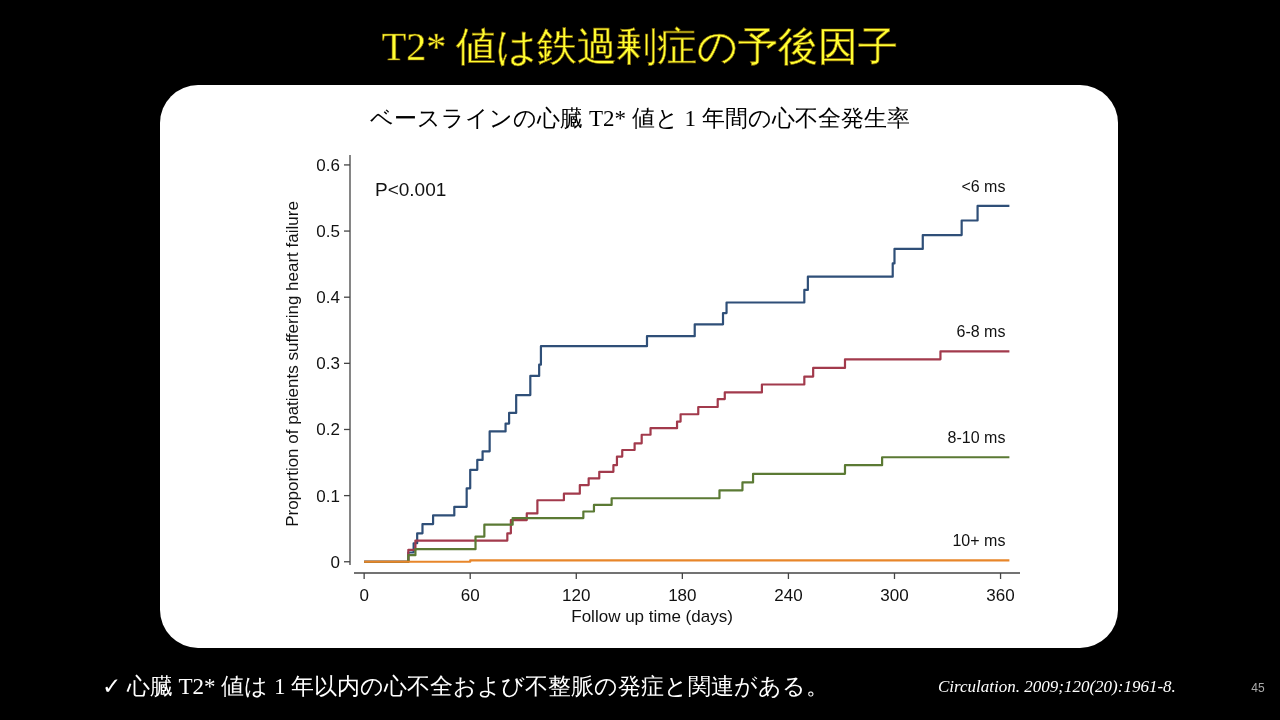 The image size is (1280, 720). What do you see at coordinates (292, 364) in the screenshot?
I see `y-axis-title: Proportion of patients suffering heart failure` at bounding box center [292, 364].